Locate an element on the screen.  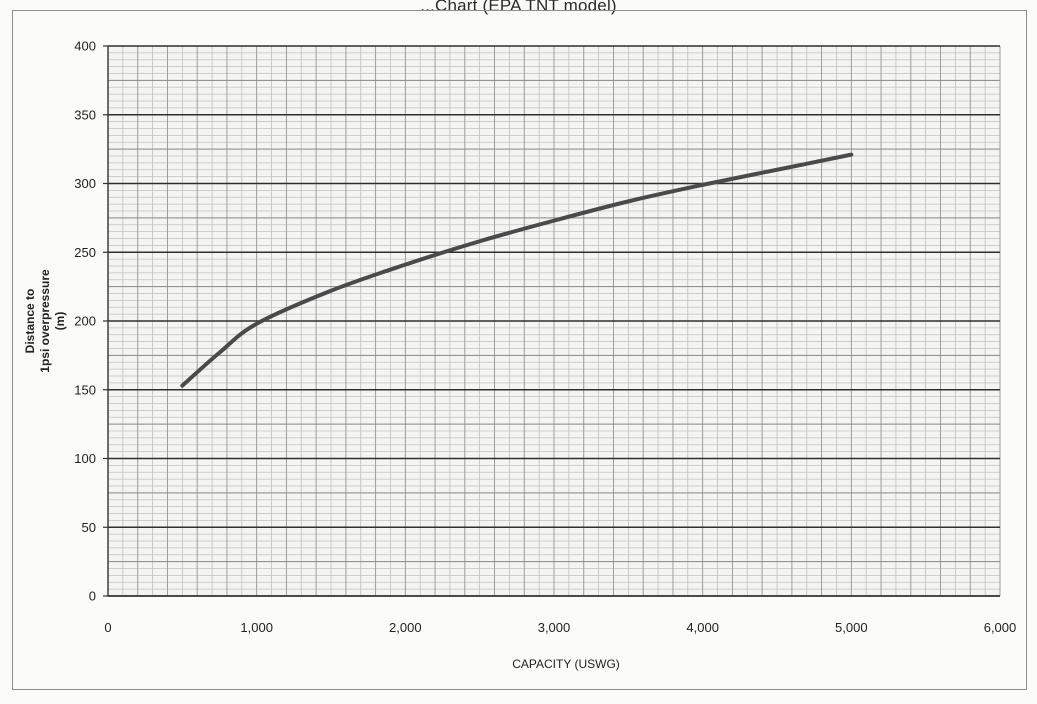
x-tick-label: 6,000 is located at coordinates (1000, 627).